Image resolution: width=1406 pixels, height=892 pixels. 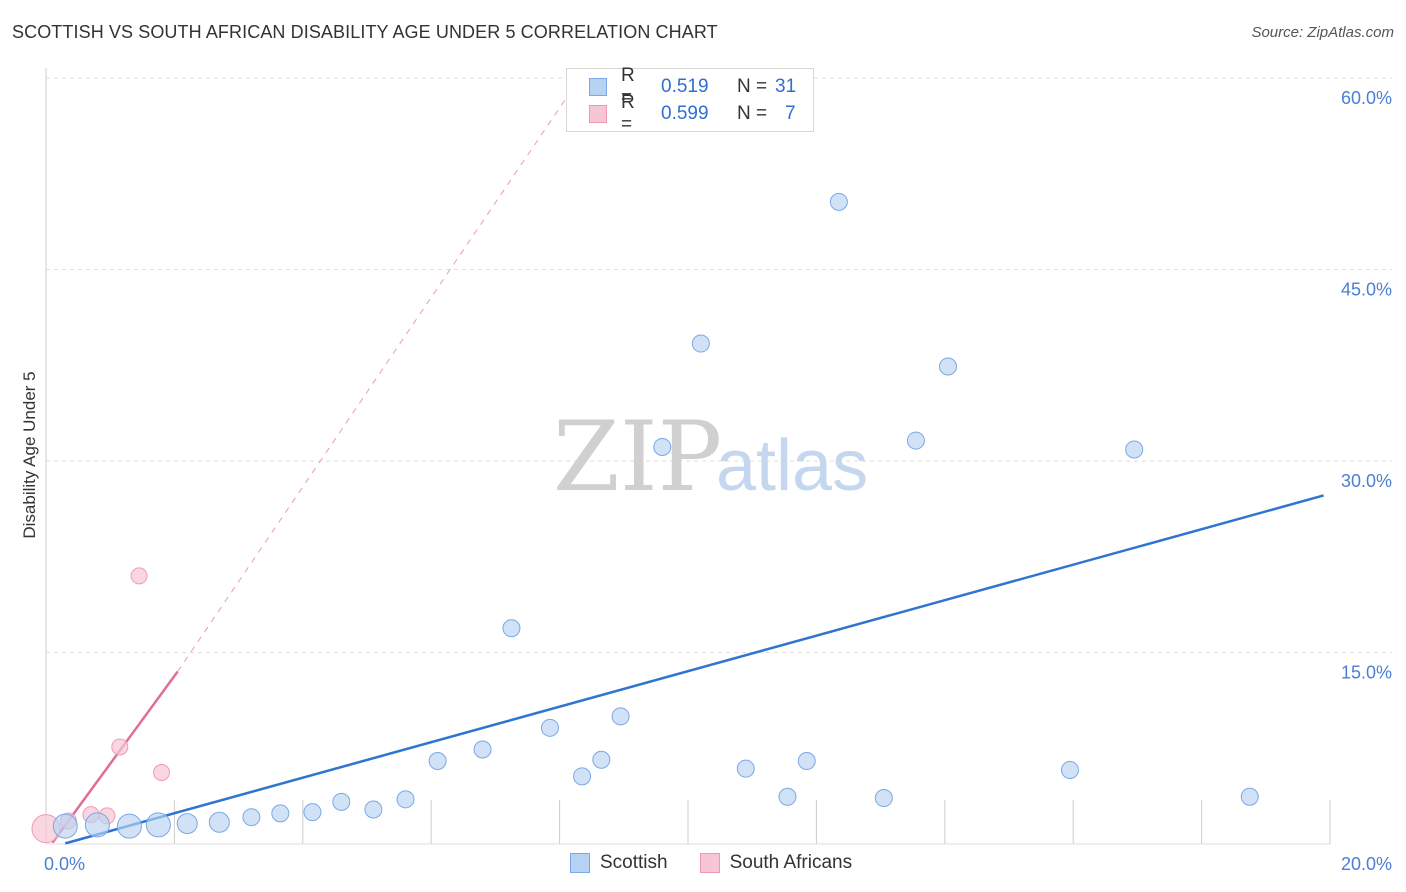 What do you see at coordinates (791, 862) in the screenshot?
I see `legend-label-south-africans: South Africans` at bounding box center [791, 862].